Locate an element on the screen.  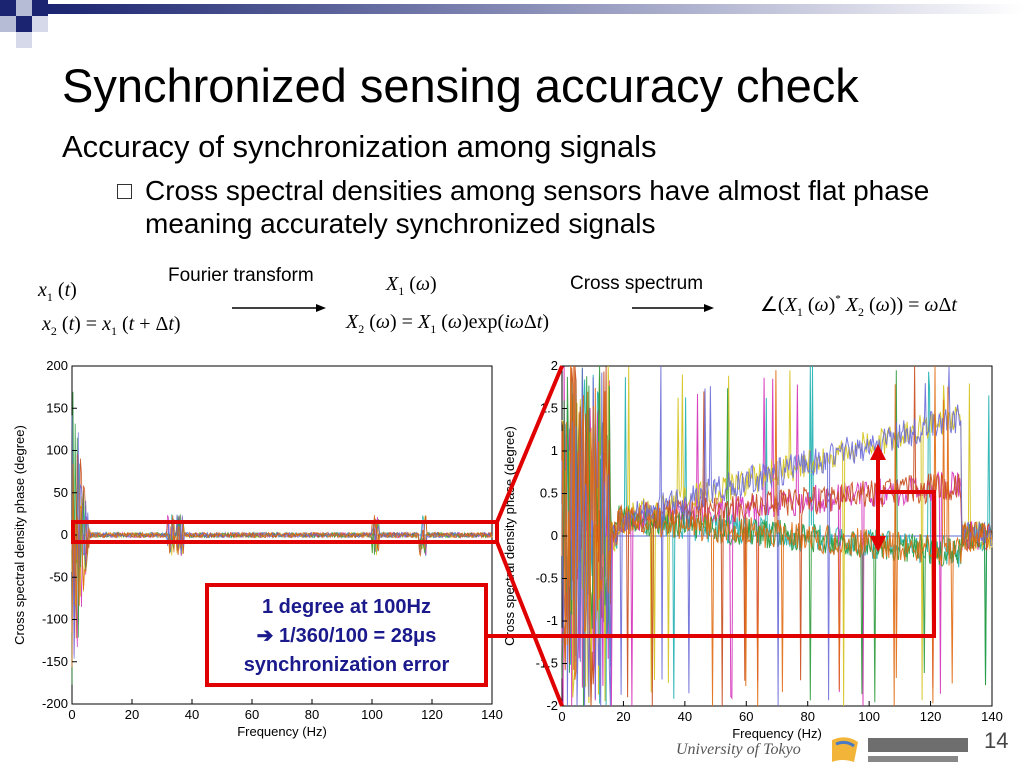
fourier-transform-label: Fourier transform is located at coordinates (241, 275).